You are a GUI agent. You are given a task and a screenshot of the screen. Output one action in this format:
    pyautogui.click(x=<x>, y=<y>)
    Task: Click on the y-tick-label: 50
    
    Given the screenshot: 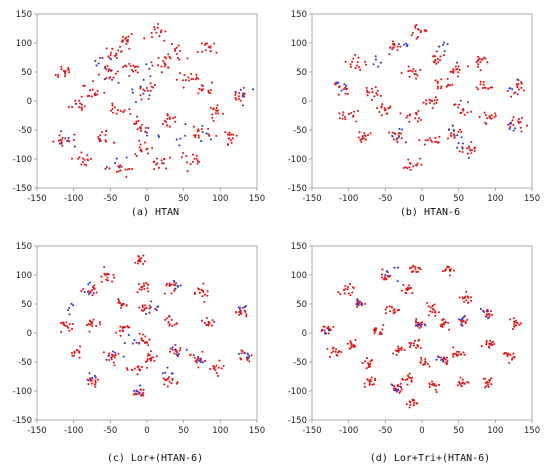 What is the action you would take?
    pyautogui.click(x=301, y=73)
    